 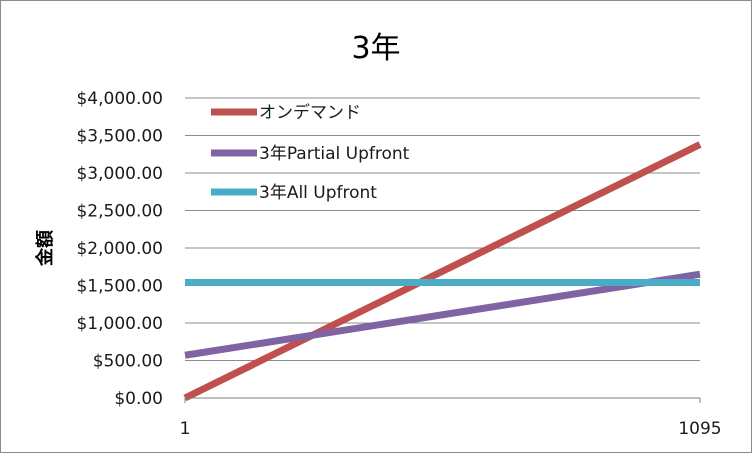 What do you see at coordinates (334, 154) in the screenshot?
I see `legend-label: 3年Partial Upfront` at bounding box center [334, 154].